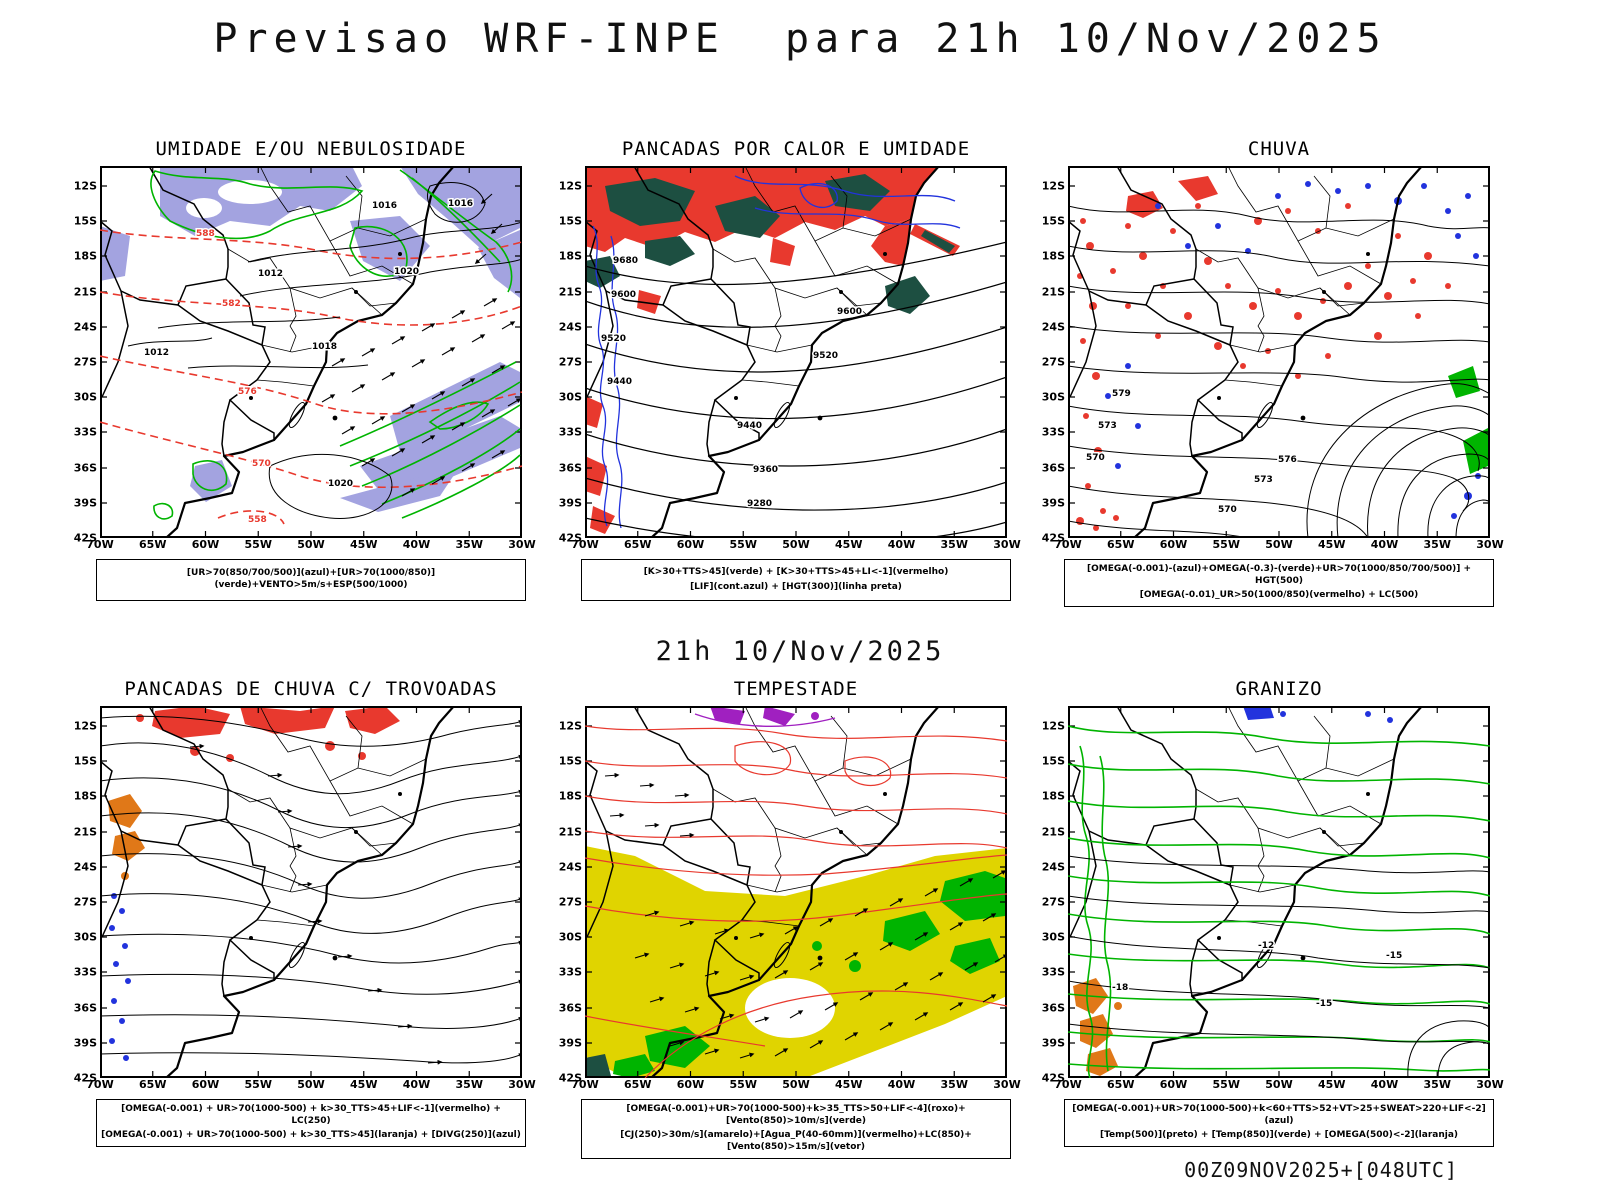 This screenshot has height=1200, width=1600. I want to click on svg-text: 1012, so click(270, 274).